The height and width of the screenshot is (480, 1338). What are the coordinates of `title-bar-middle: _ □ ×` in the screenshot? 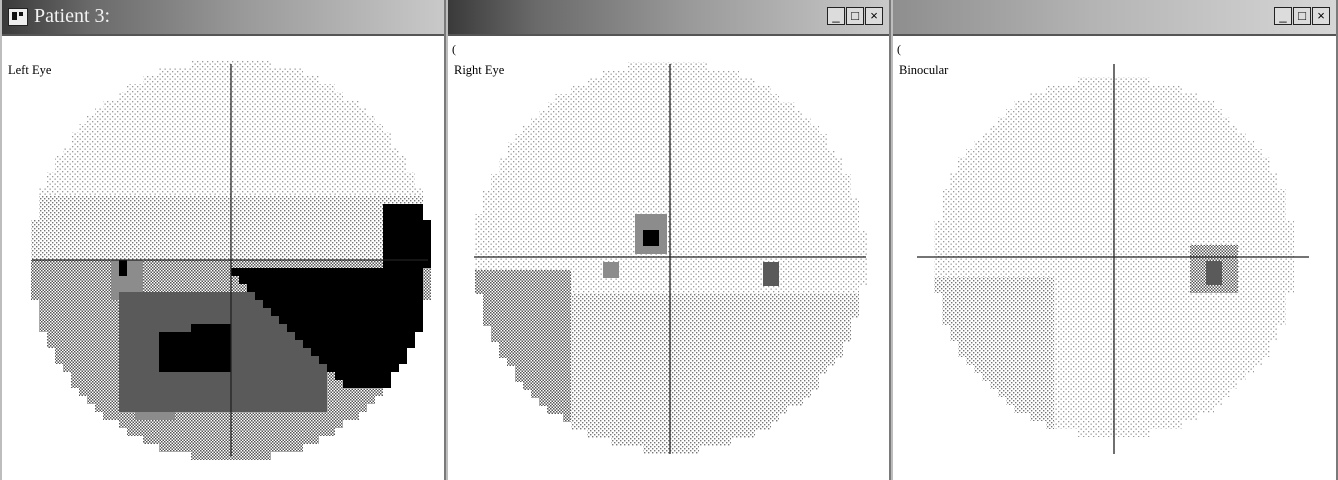 It's located at (668, 18).